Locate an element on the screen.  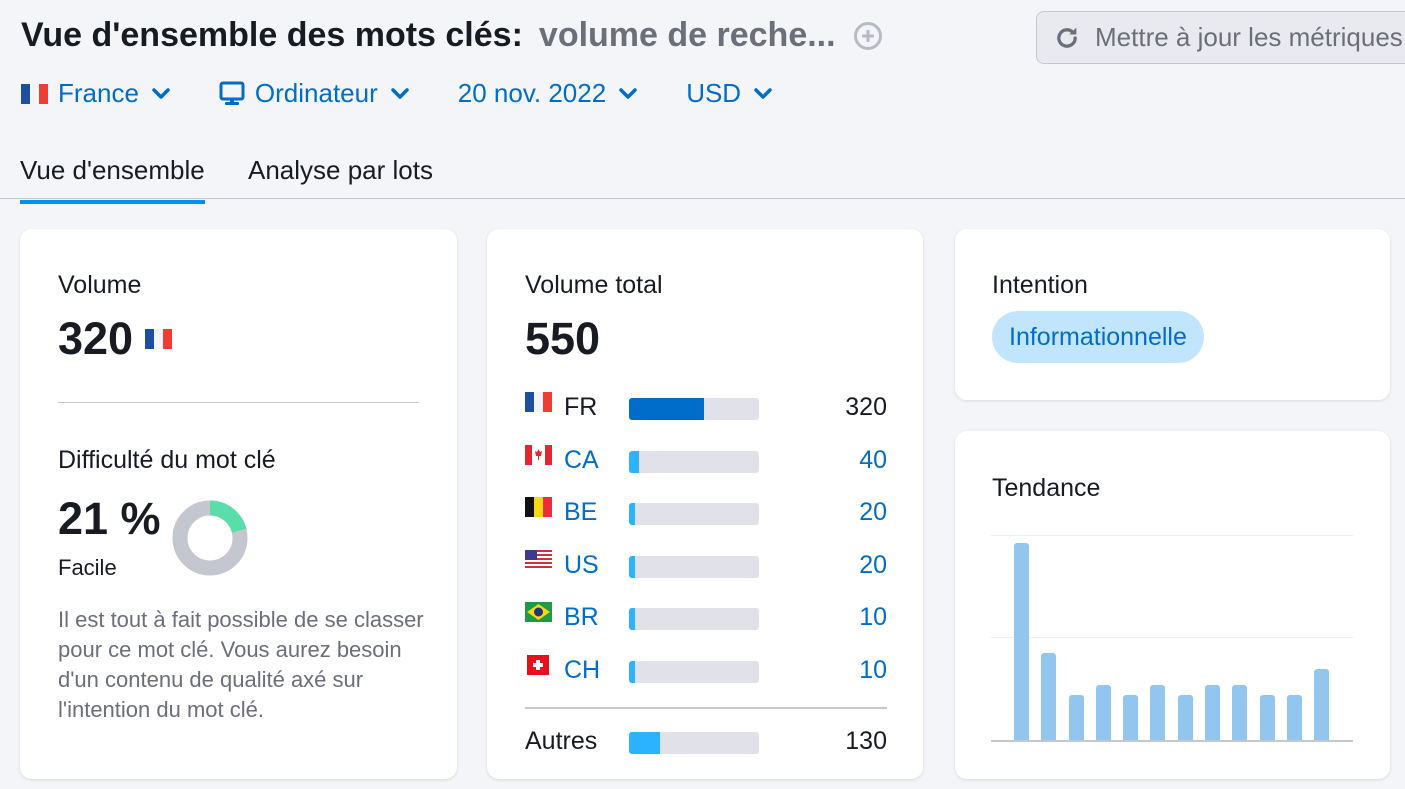
intent-label: Intention is located at coordinates (1040, 285).